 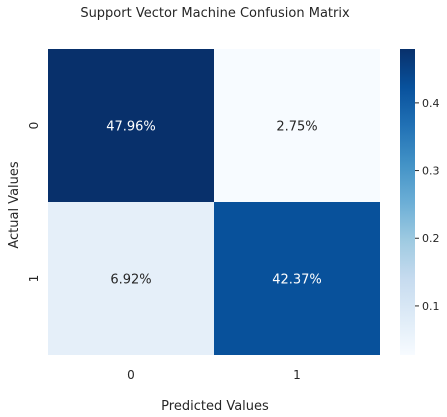 I want to click on y-tick-label-1: 1, so click(x=34, y=279).